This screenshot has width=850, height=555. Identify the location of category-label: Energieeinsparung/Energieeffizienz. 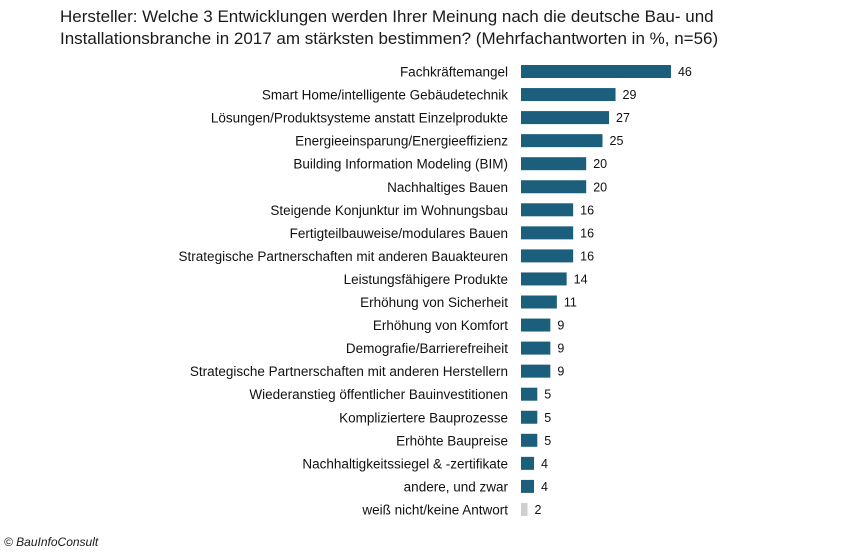
(401, 141).